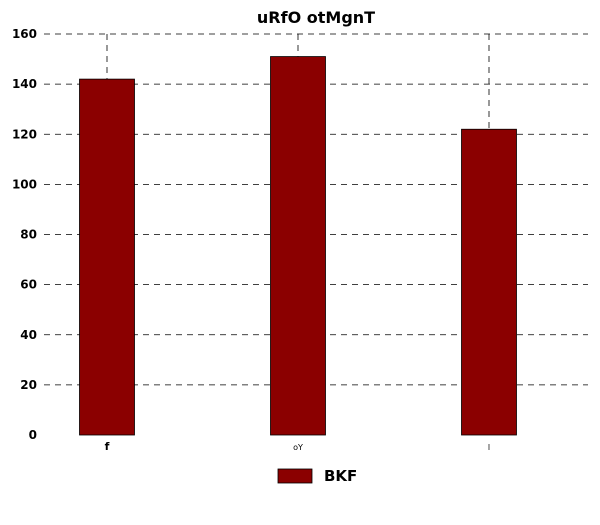 This screenshot has width=600, height=525. I want to click on legend-label: BKF, so click(340, 476).